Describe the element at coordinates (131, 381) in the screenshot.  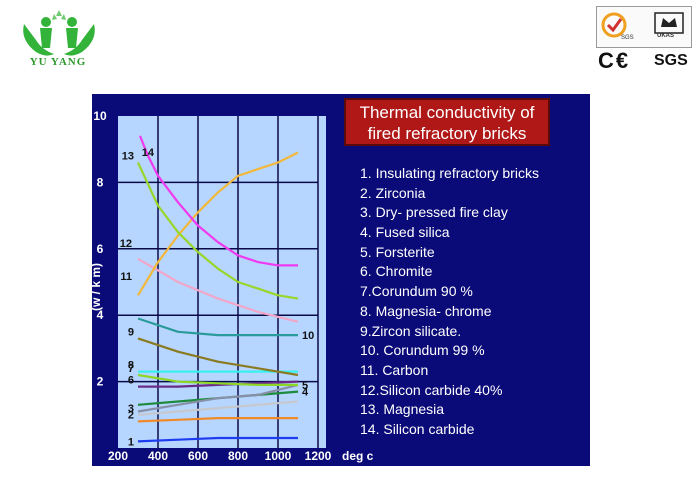
I see `series-label-6: 6` at that location.